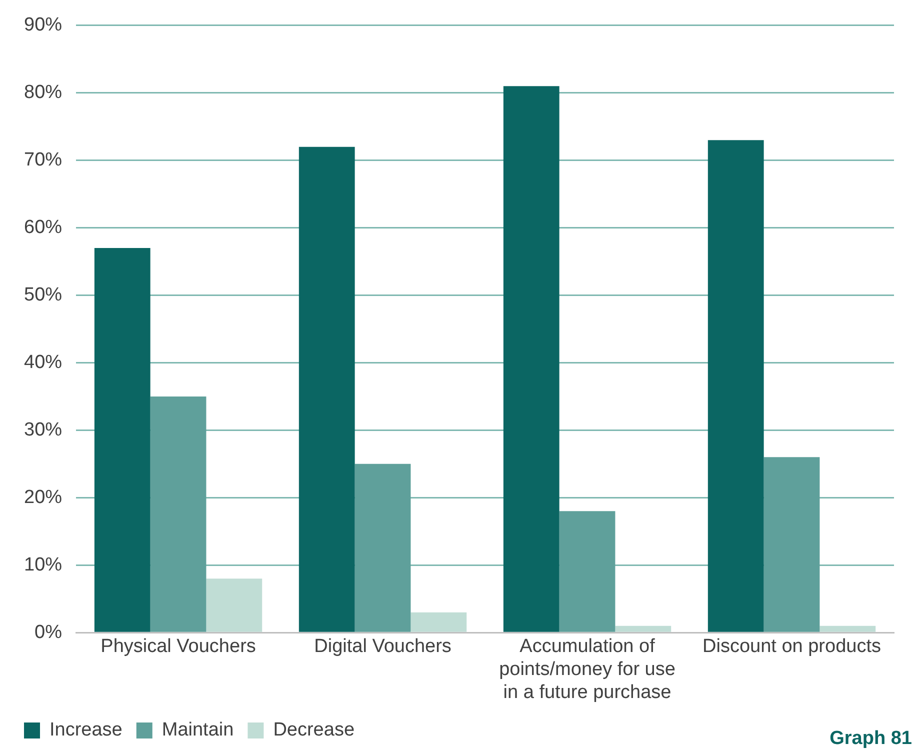 The width and height of the screenshot is (922, 750). What do you see at coordinates (178, 647) in the screenshot?
I see `x-tick-label: Physical Vouchers` at bounding box center [178, 647].